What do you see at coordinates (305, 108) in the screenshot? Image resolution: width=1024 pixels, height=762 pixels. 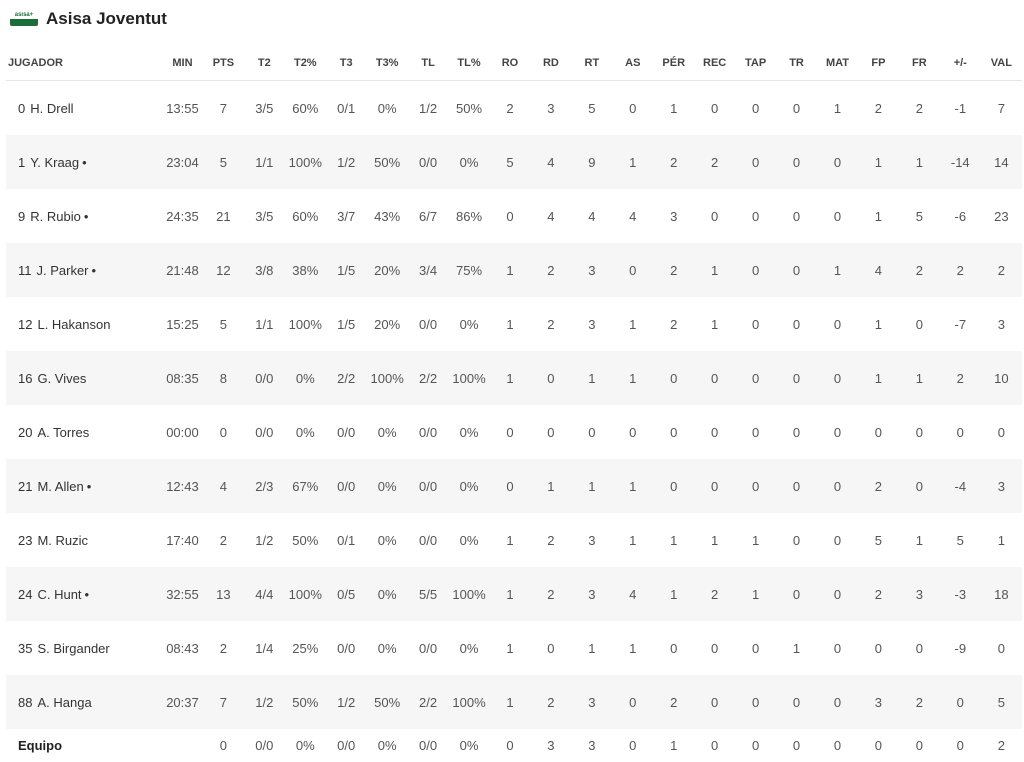 I see `stat-t2-: 60%` at bounding box center [305, 108].